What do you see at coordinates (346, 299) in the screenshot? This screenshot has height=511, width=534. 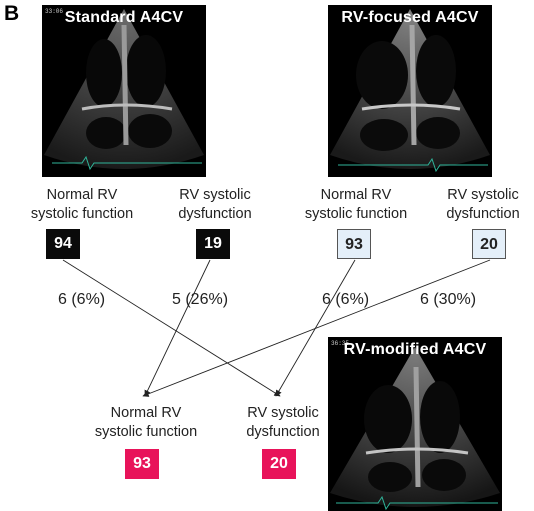 I see `foc-normal-to-dys-label: 6 (6%)` at bounding box center [346, 299].